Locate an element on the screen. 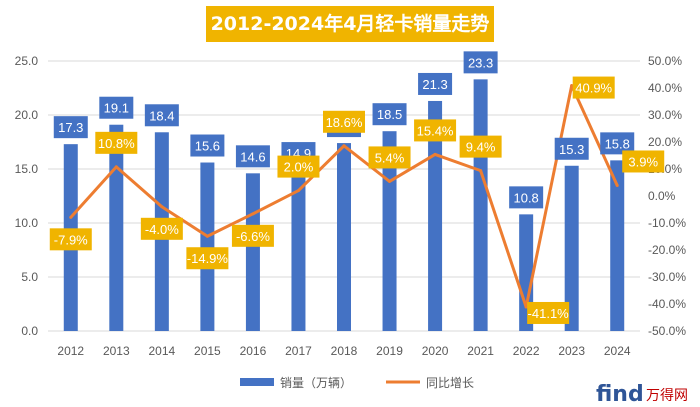 This screenshot has height=407, width=700. growth-value-label: -41.1% is located at coordinates (549, 313).